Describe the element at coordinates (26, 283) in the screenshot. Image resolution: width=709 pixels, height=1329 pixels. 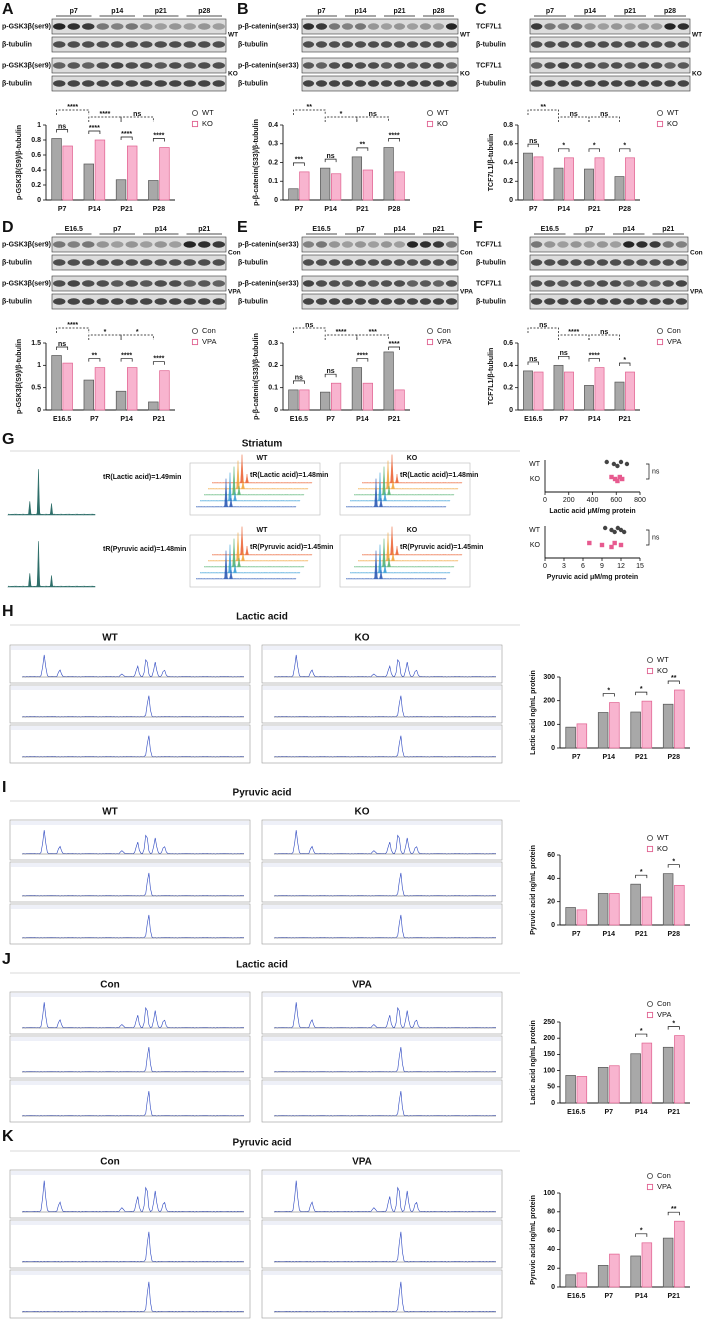
I see `blot-row-label: p-GSK3β(ser9)` at that location.